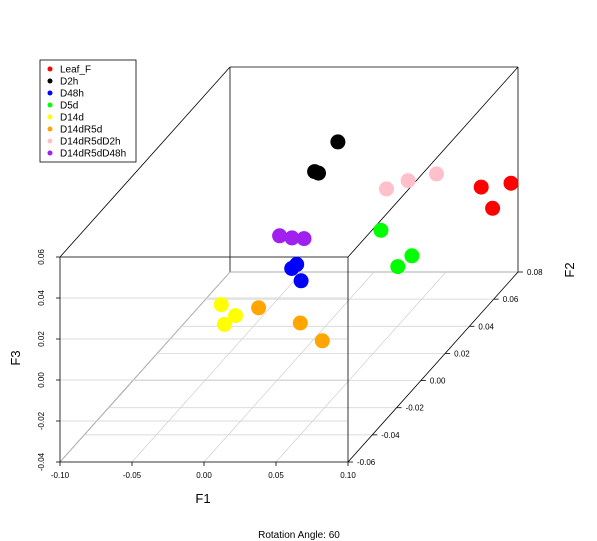  I want to click on y-tick-label: 0.08, so click(535, 272).